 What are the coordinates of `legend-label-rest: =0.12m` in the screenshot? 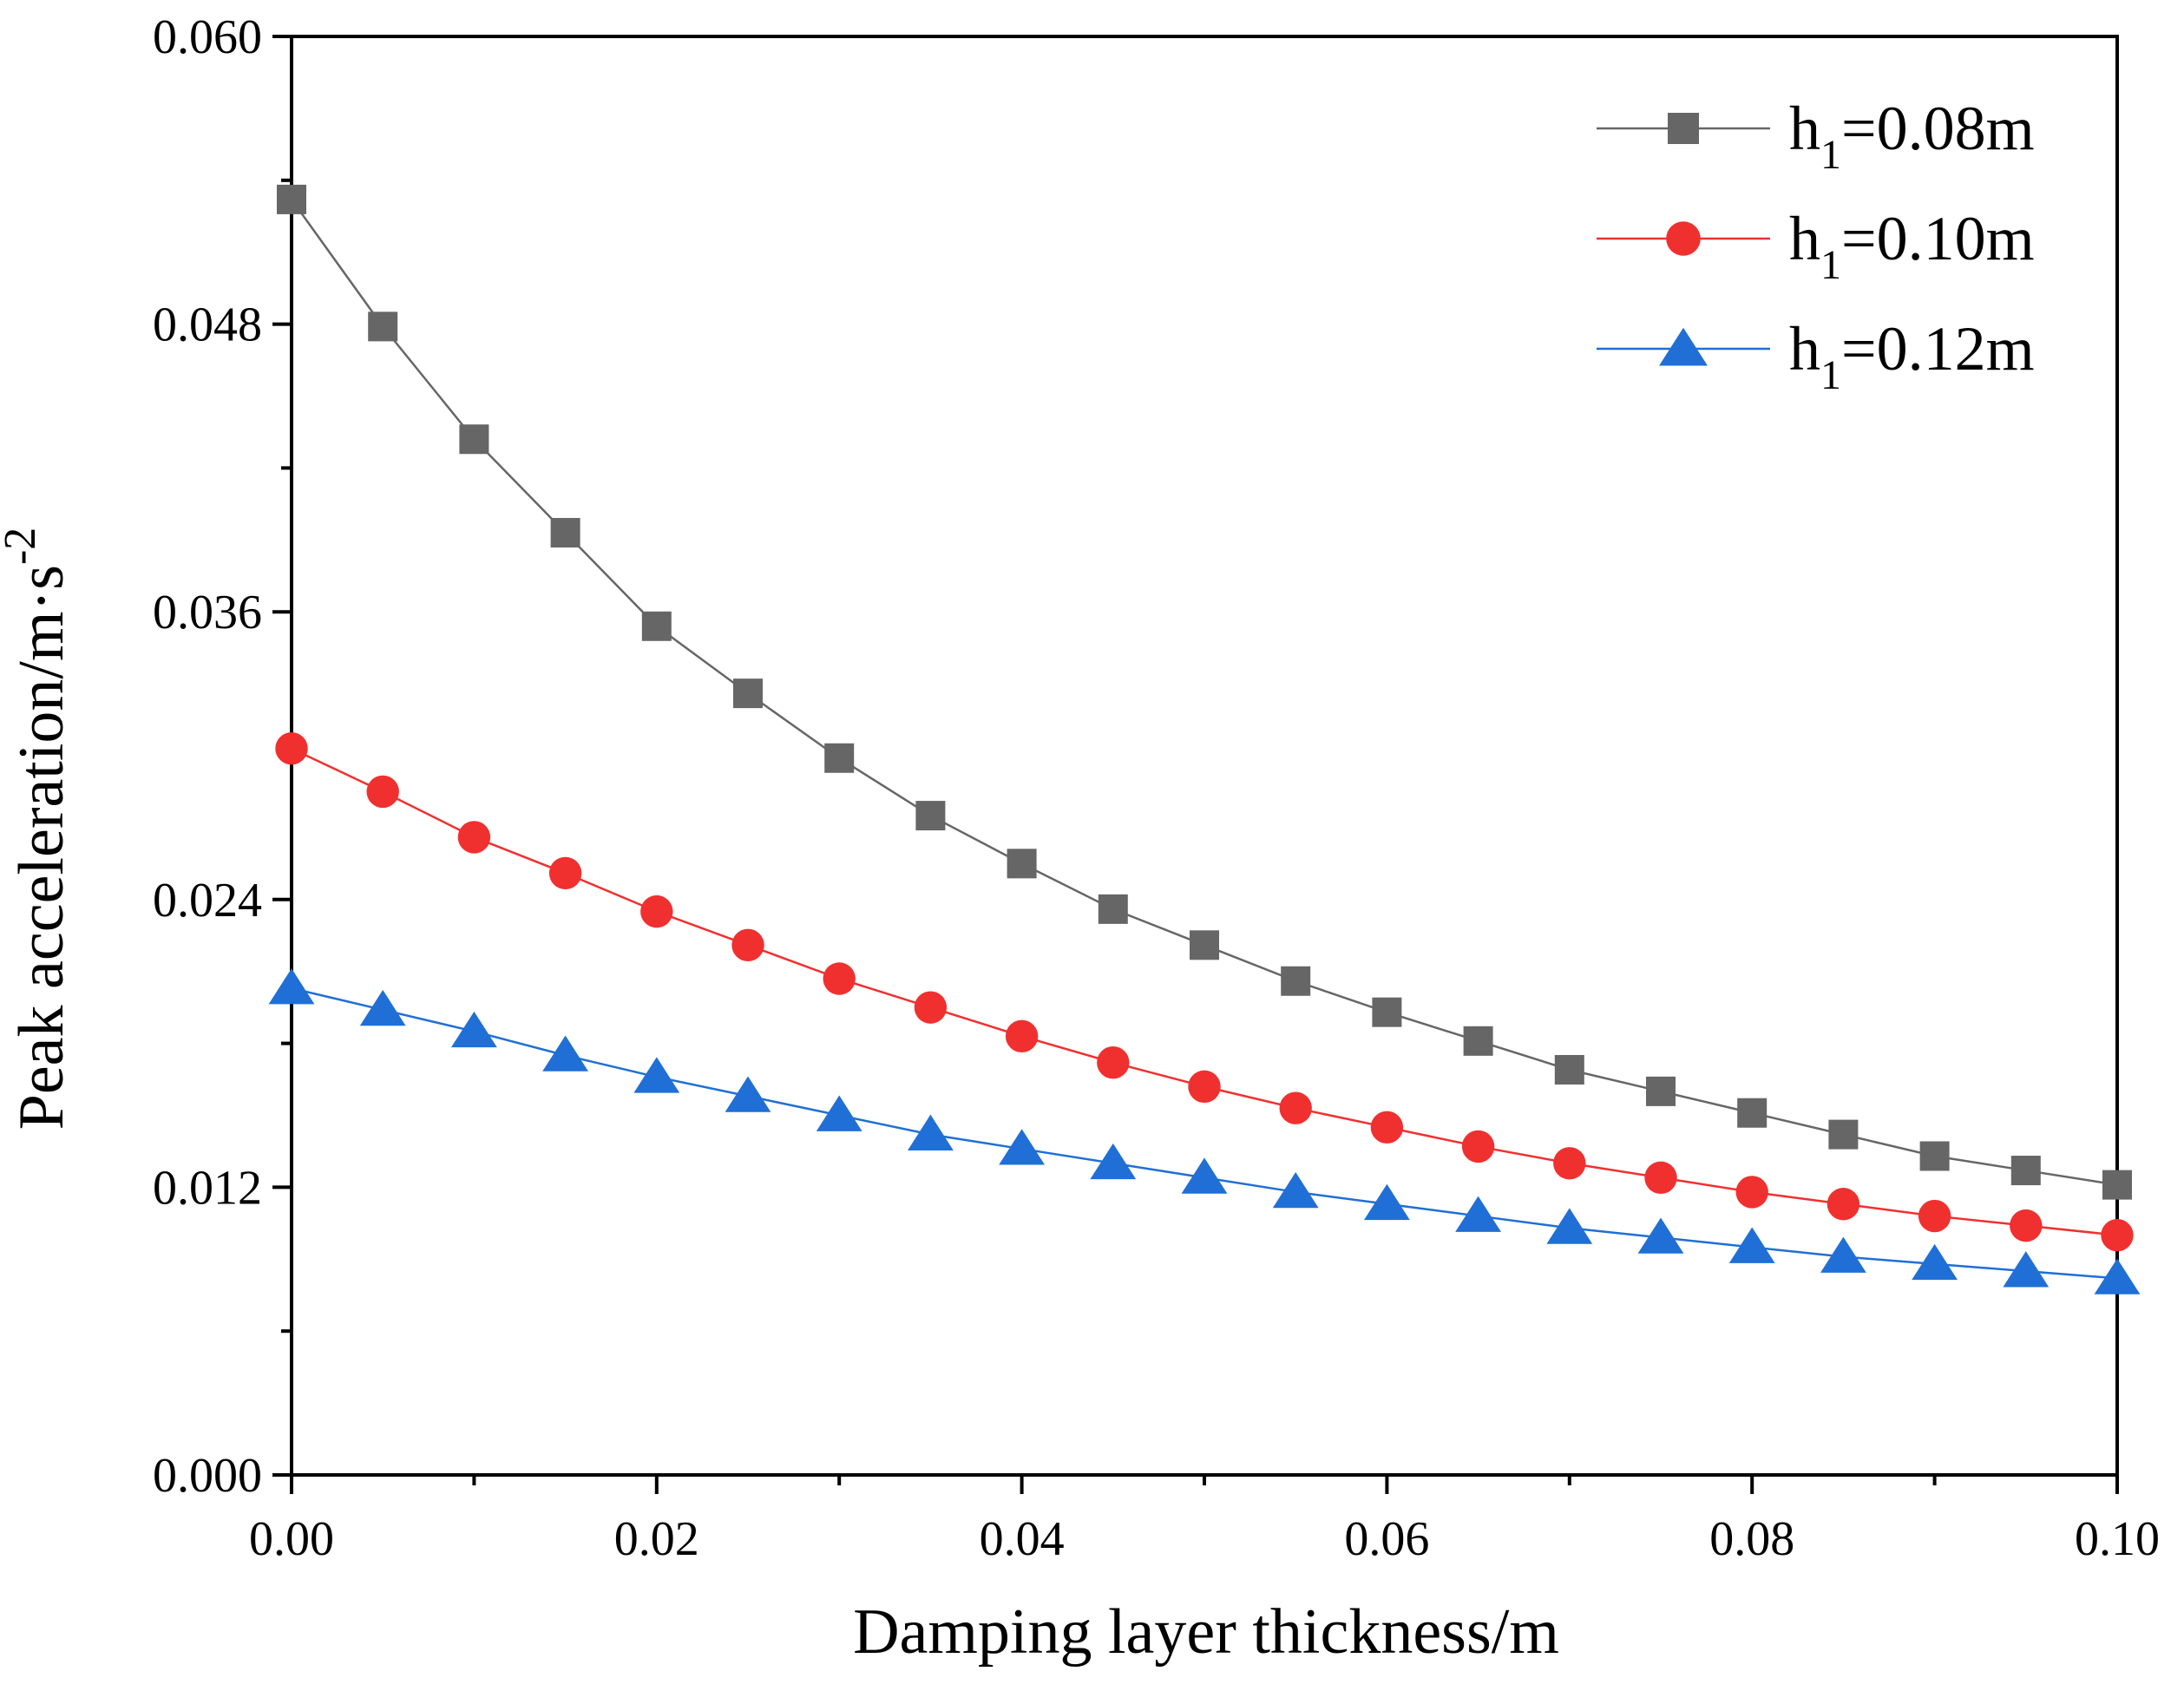 It's located at (1938, 349).